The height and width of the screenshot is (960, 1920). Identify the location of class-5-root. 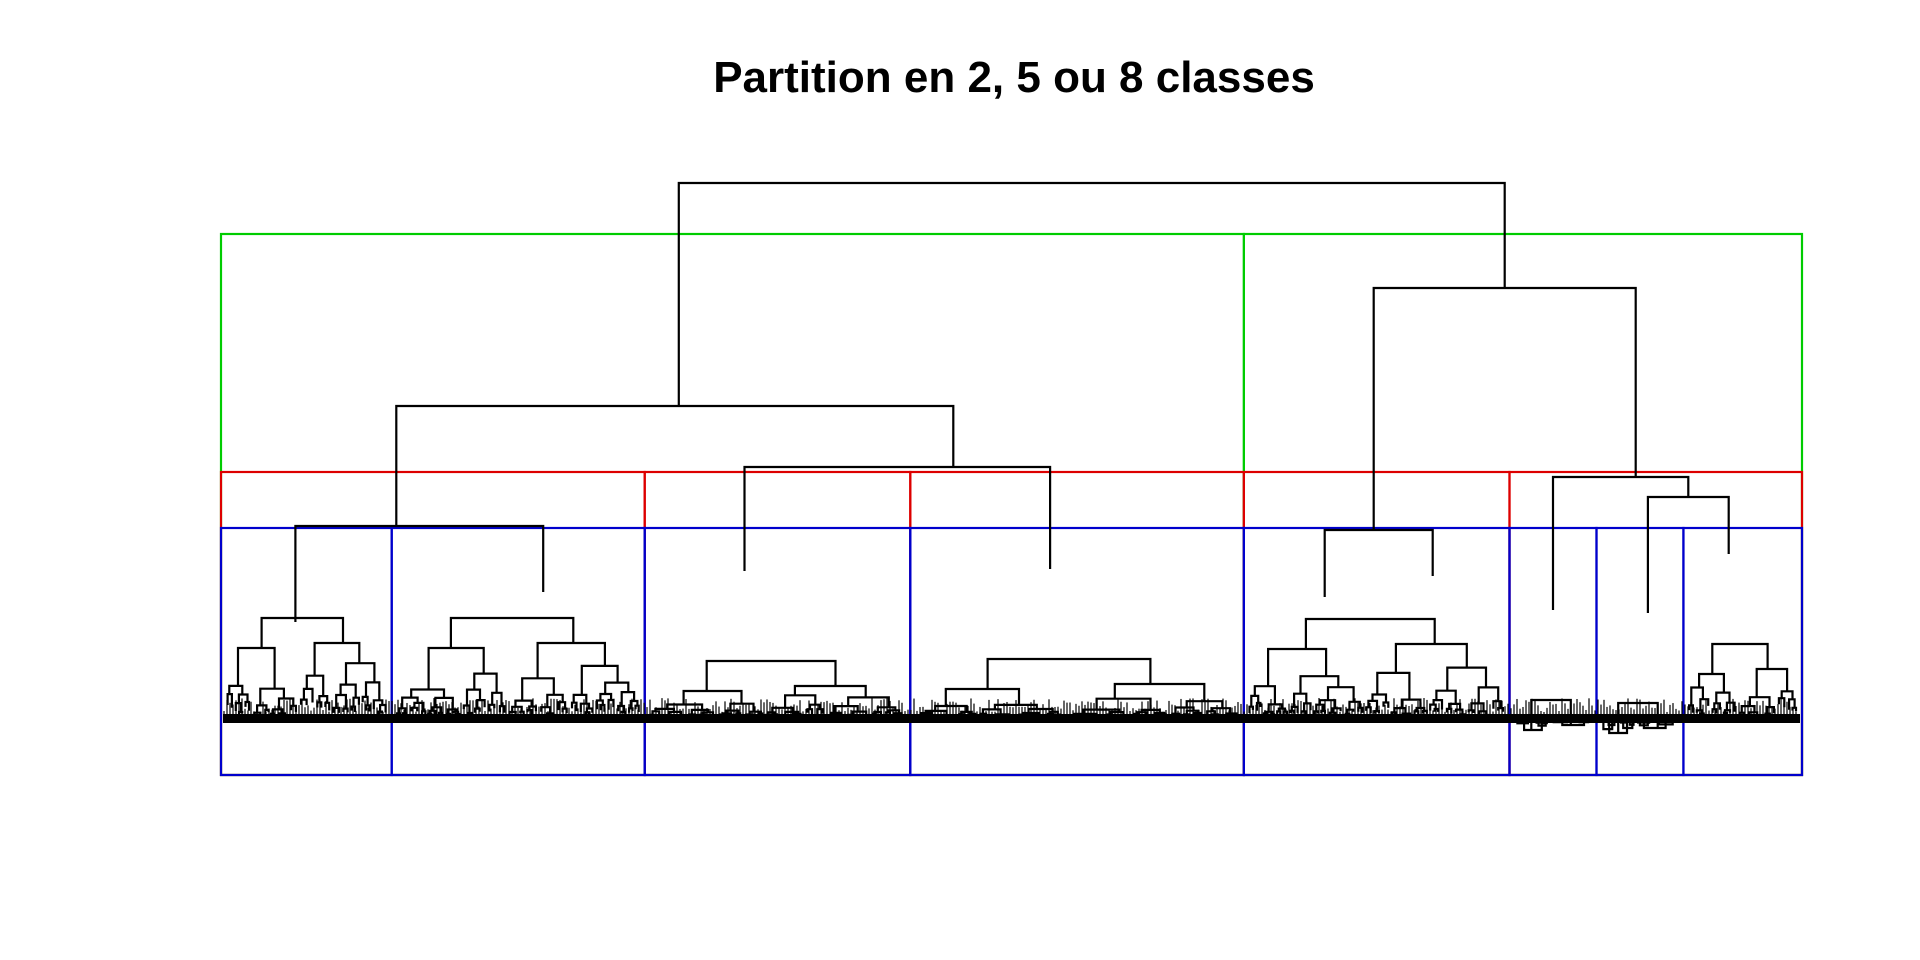
(1370, 633).